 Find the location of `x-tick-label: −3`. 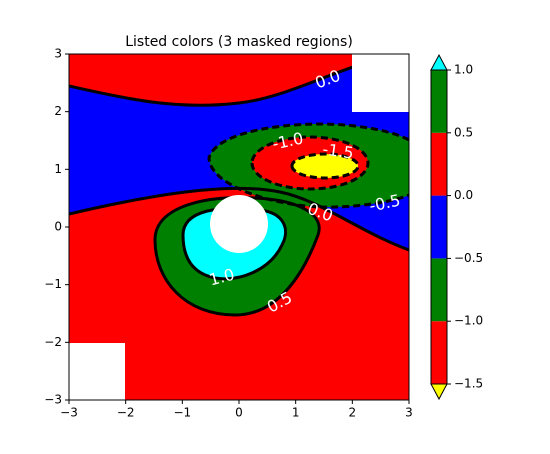

x-tick-label: −3 is located at coordinates (69, 413).